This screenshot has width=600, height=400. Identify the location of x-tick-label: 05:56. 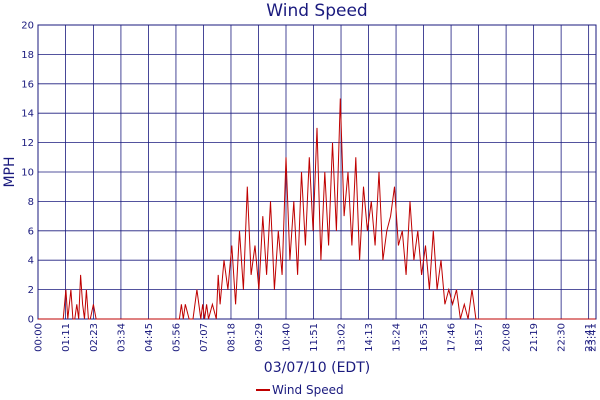
(176, 337).